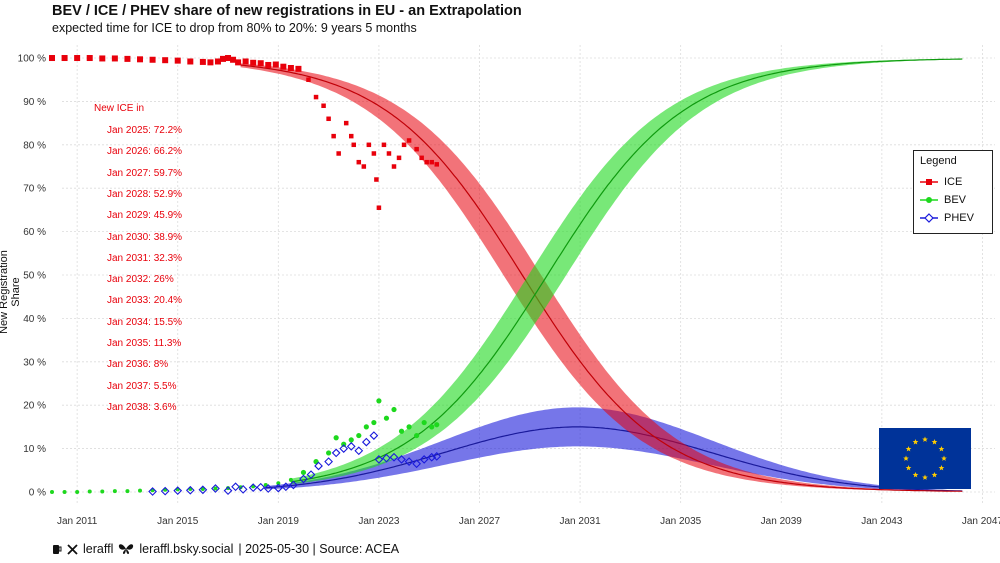  I want to click on footer-handle-bsky: leraffl.bsky.social, so click(186, 549).